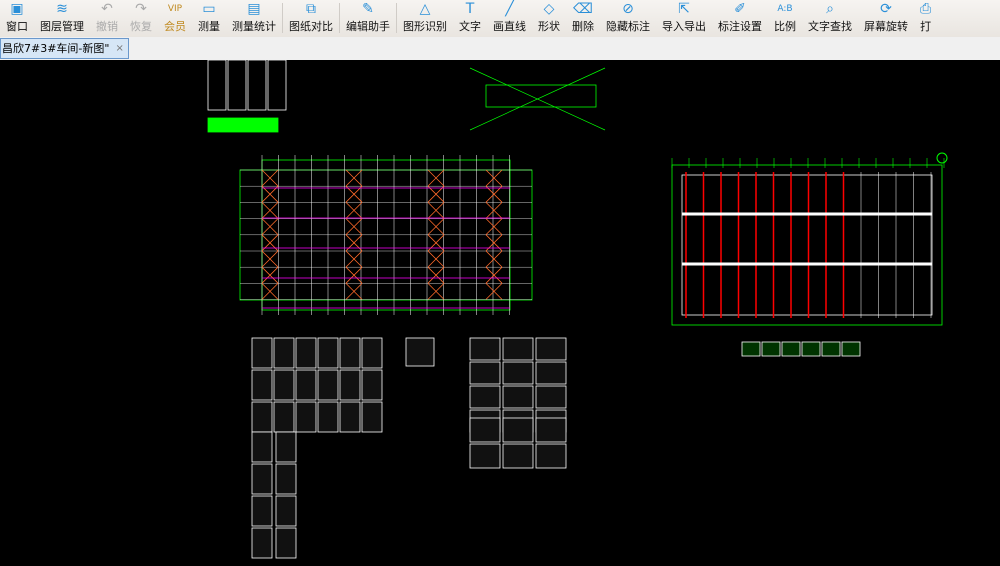  I want to click on redo-button: ↷ 恢复, so click(141, 18).